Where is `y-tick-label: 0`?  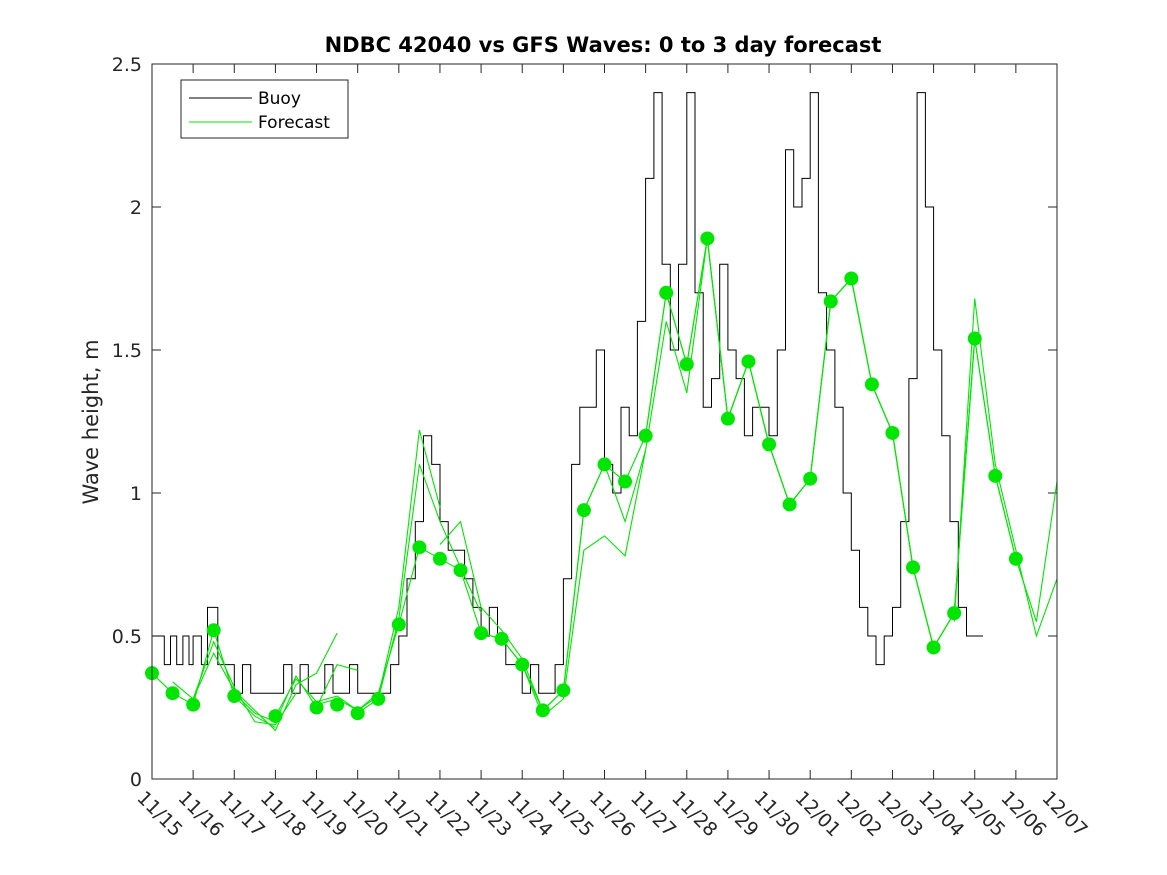
y-tick-label: 0 is located at coordinates (136, 780).